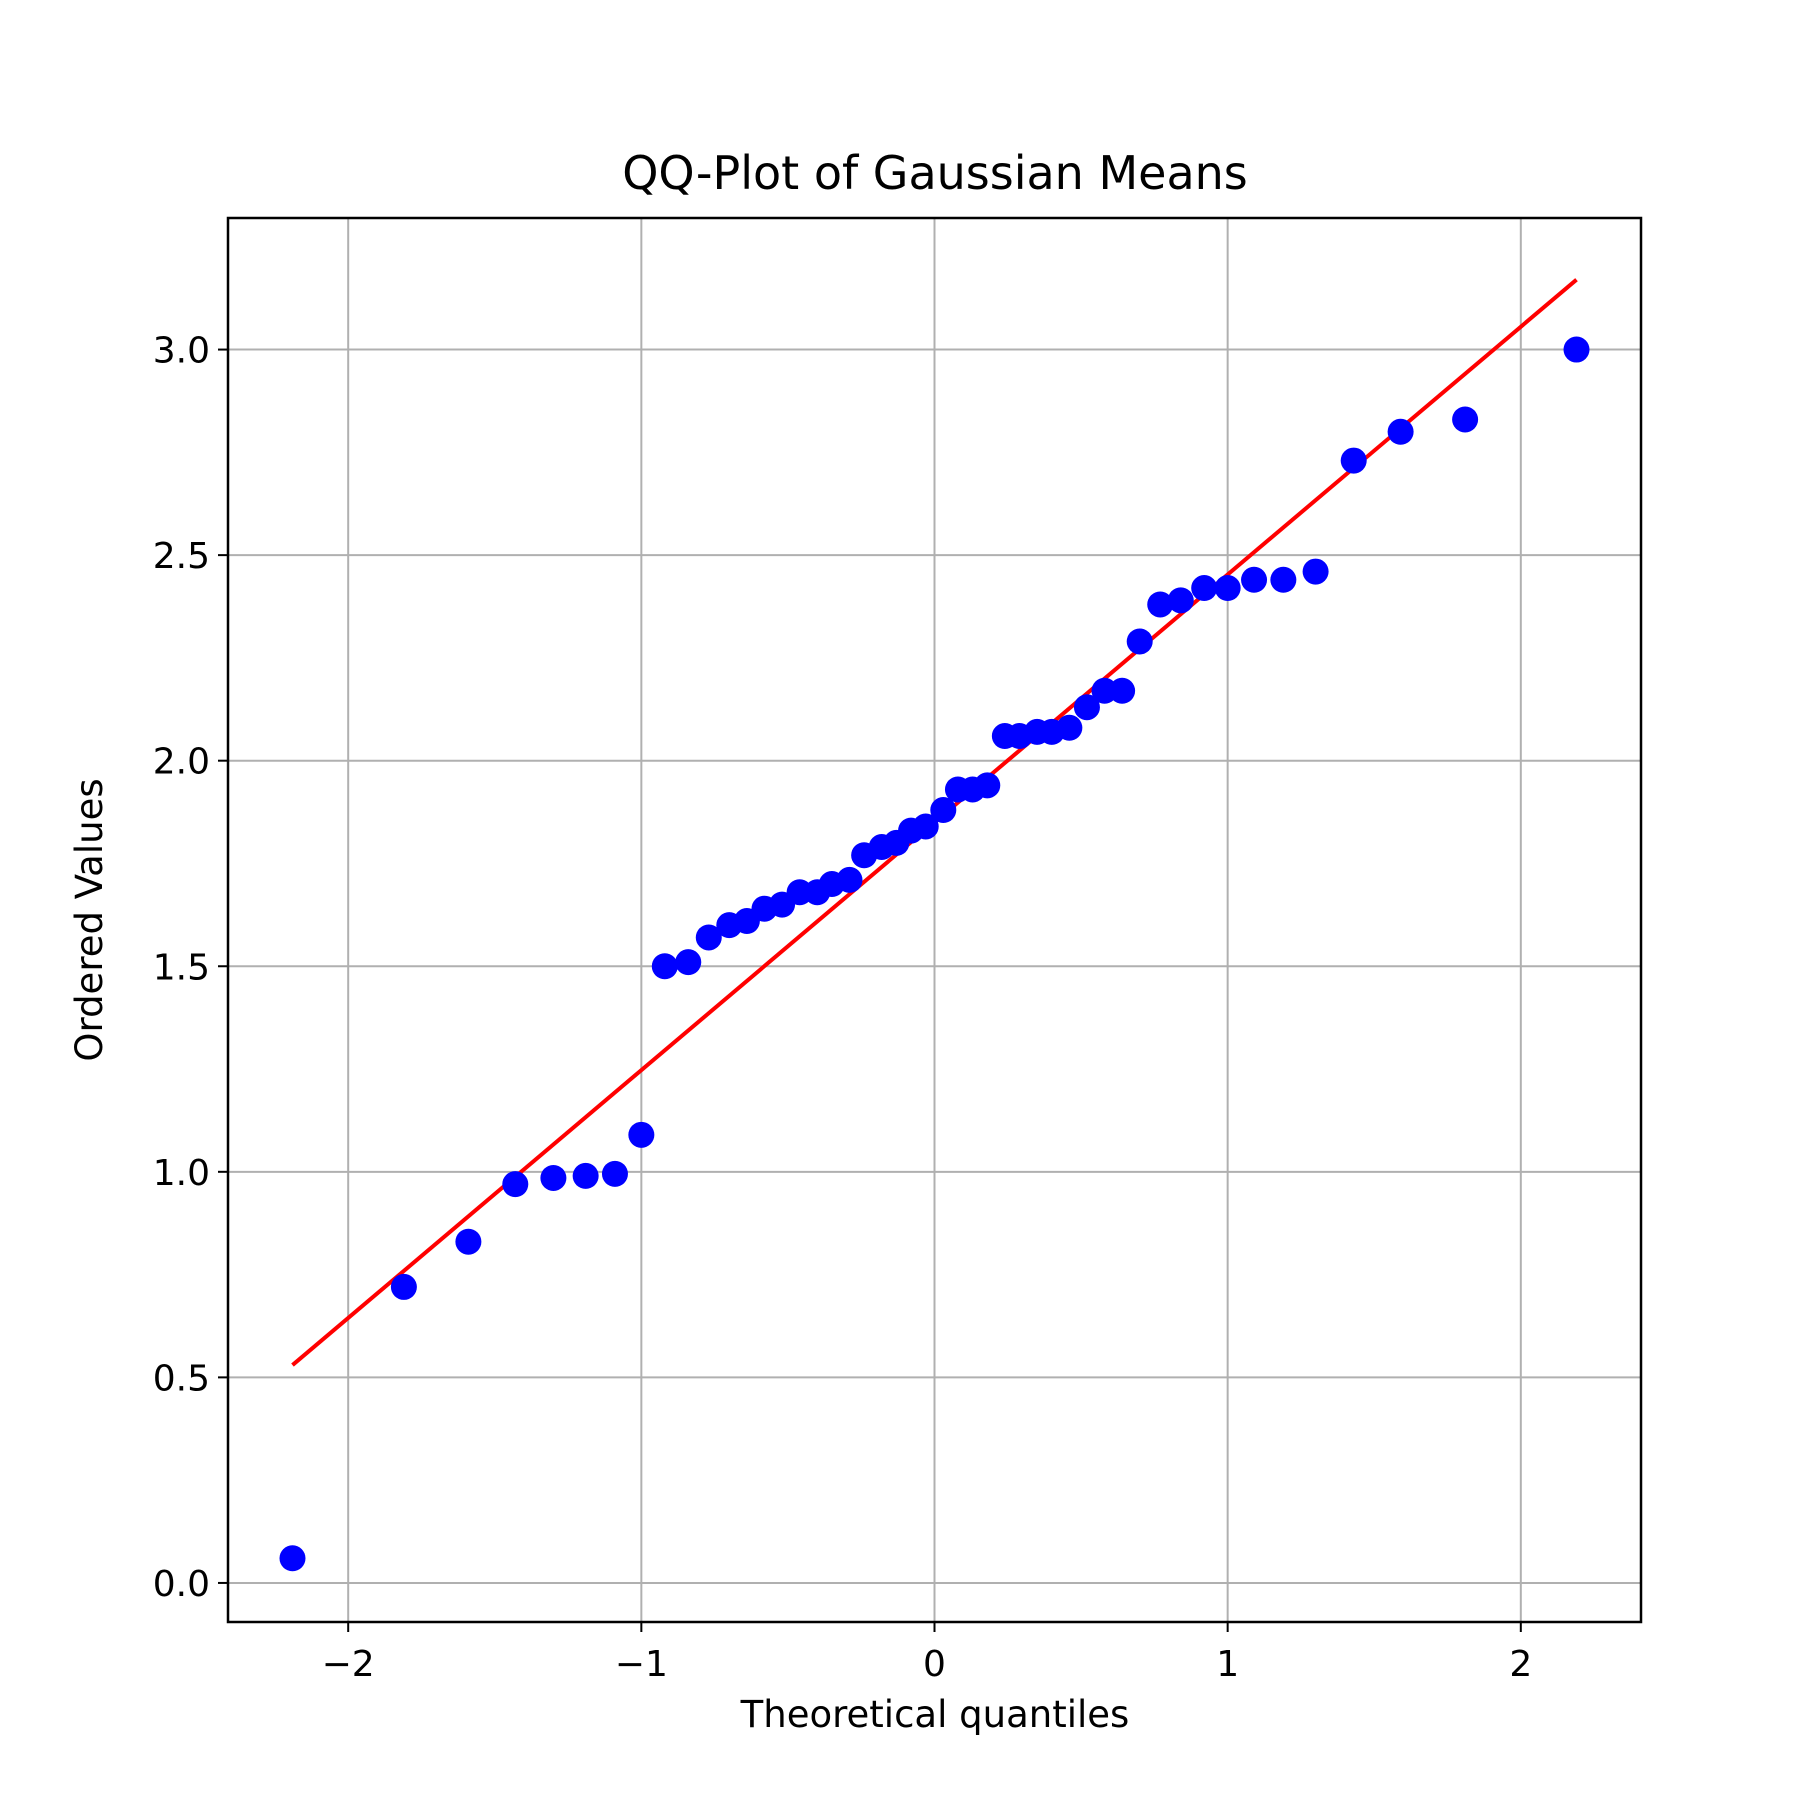 This screenshot has width=1800, height=1800. Describe the element at coordinates (181, 762) in the screenshot. I see `y-tick-label: 2.0` at that location.